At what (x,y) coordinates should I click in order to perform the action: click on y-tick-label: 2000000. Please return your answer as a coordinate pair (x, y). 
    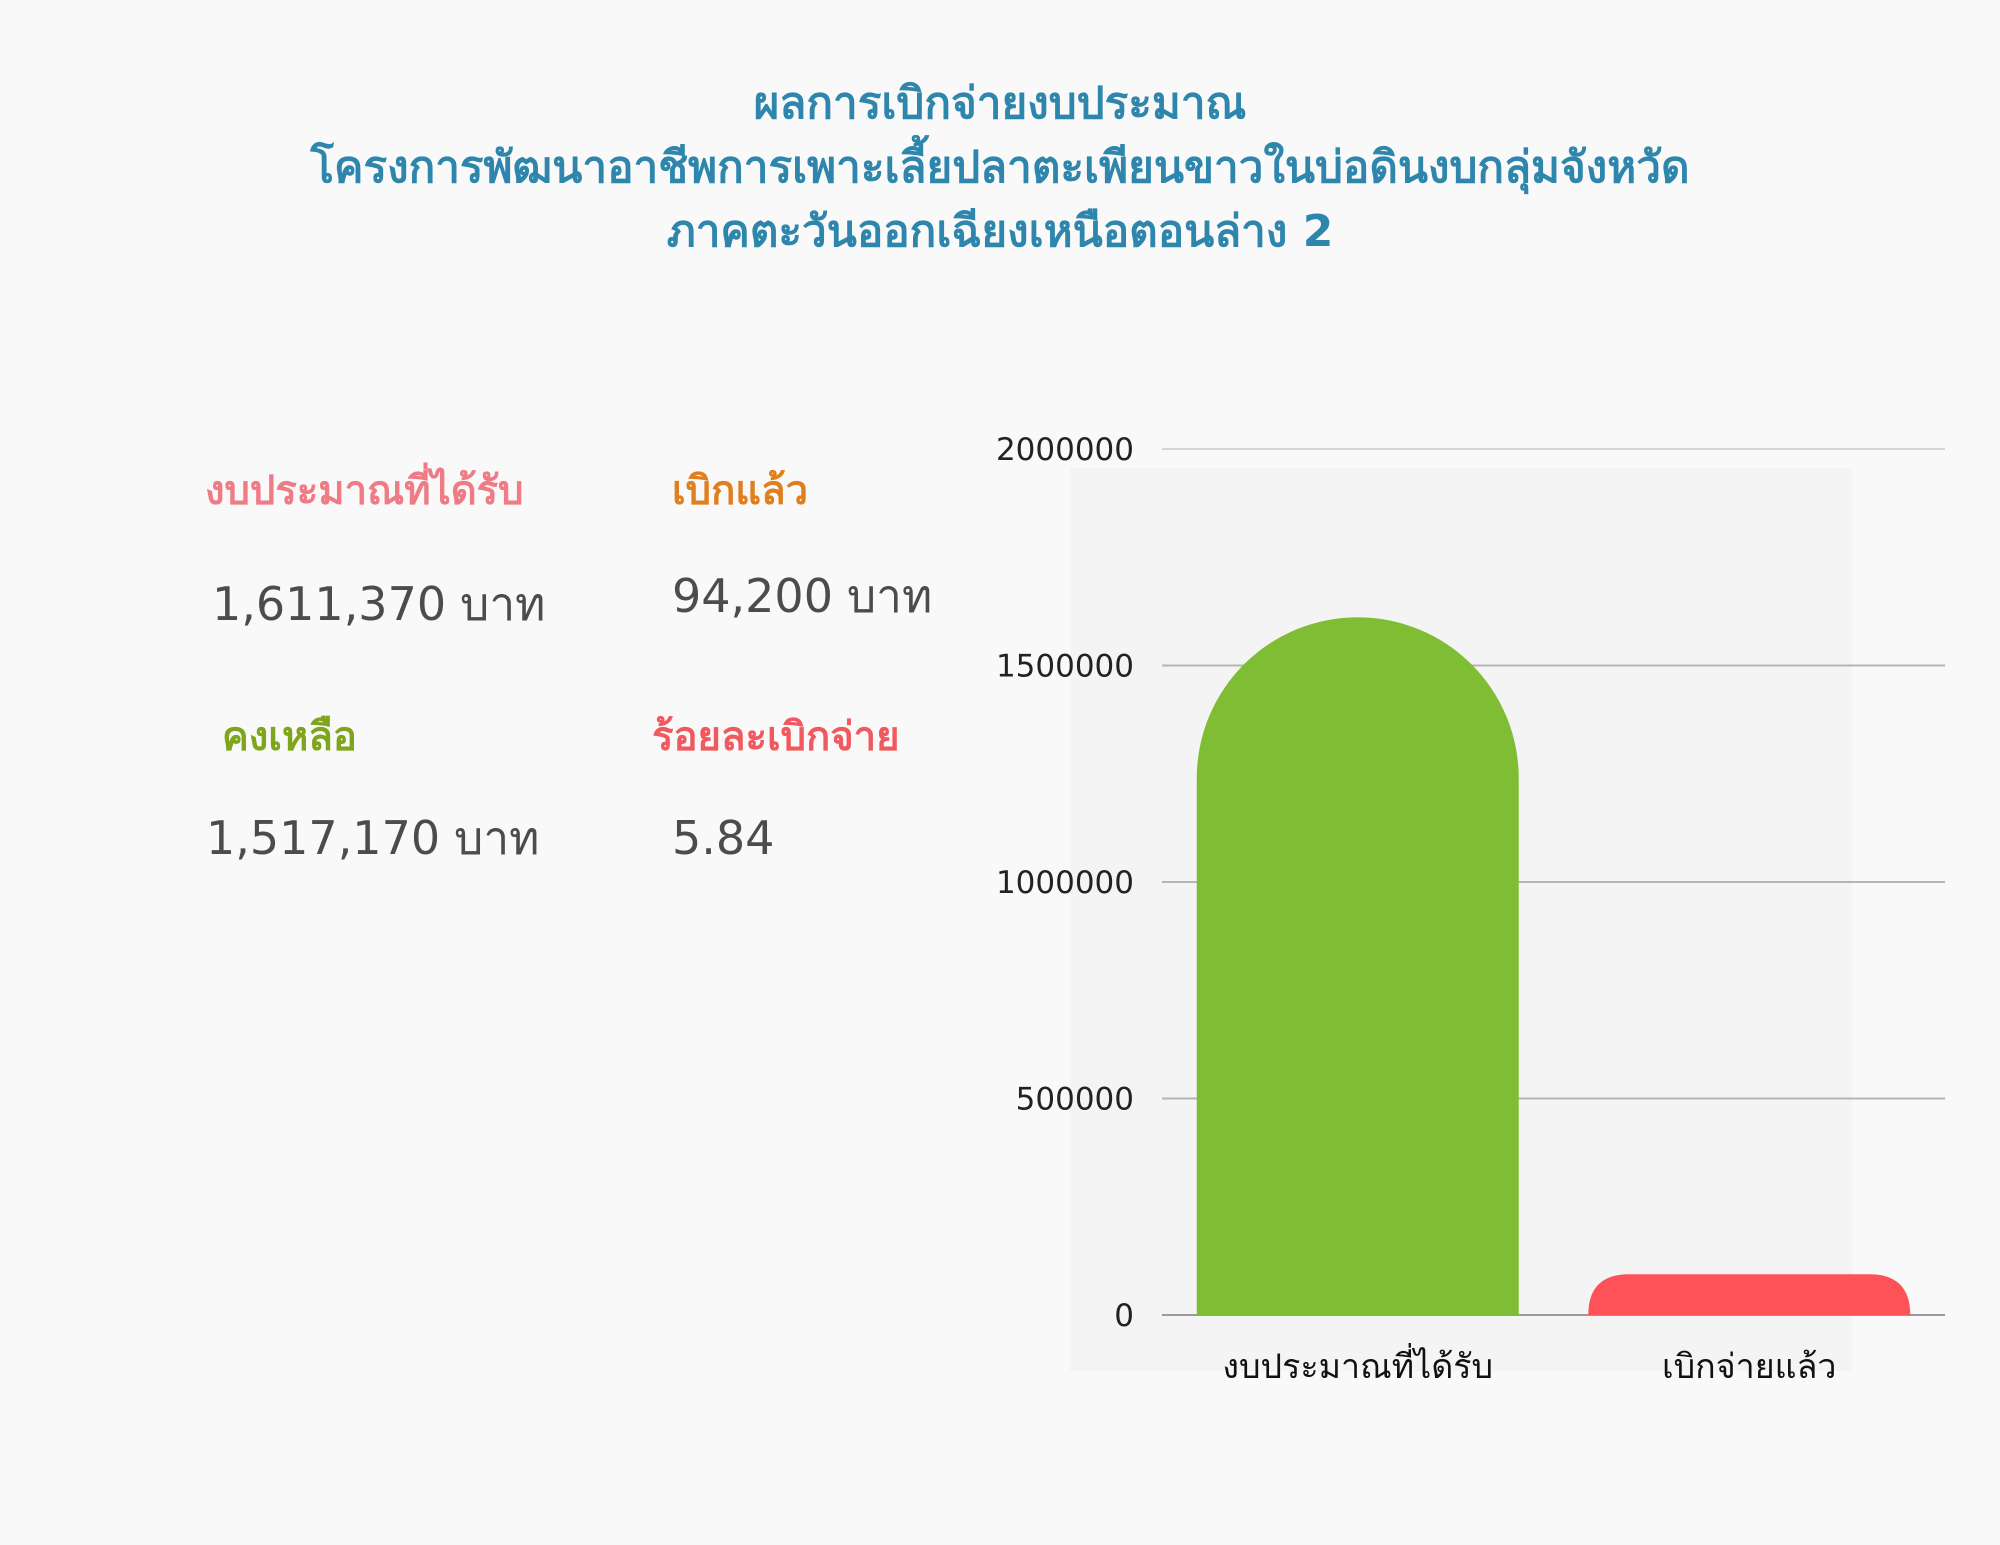
    Looking at the image, I should click on (1065, 450).